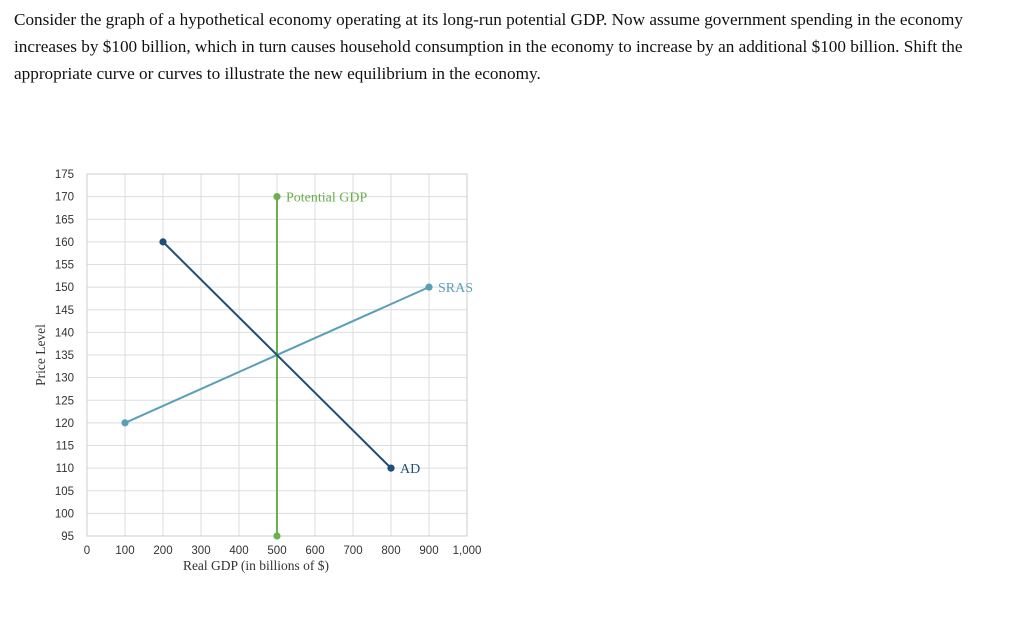  What do you see at coordinates (65, 469) in the screenshot?
I see `y-tick-label: 110` at bounding box center [65, 469].